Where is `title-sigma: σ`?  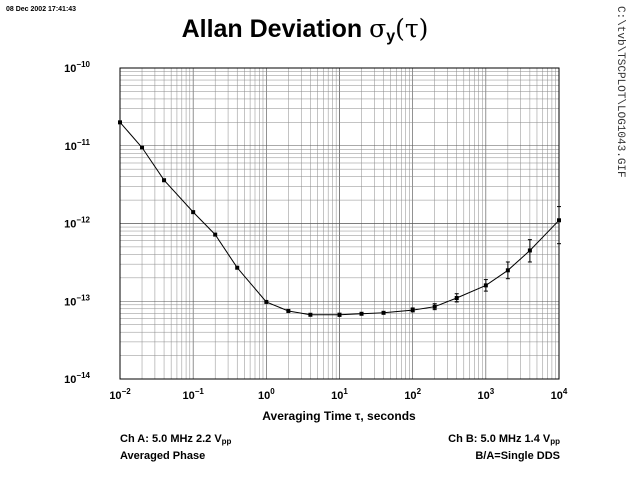 title-sigma: σ is located at coordinates (378, 28).